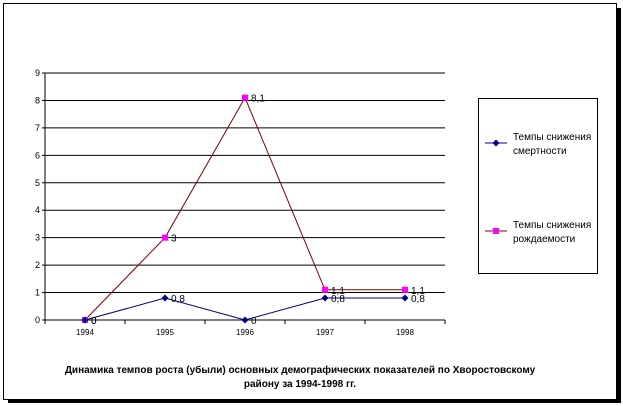  Describe the element at coordinates (37, 73) in the screenshot. I see `y-tick-label-9: 9` at that location.